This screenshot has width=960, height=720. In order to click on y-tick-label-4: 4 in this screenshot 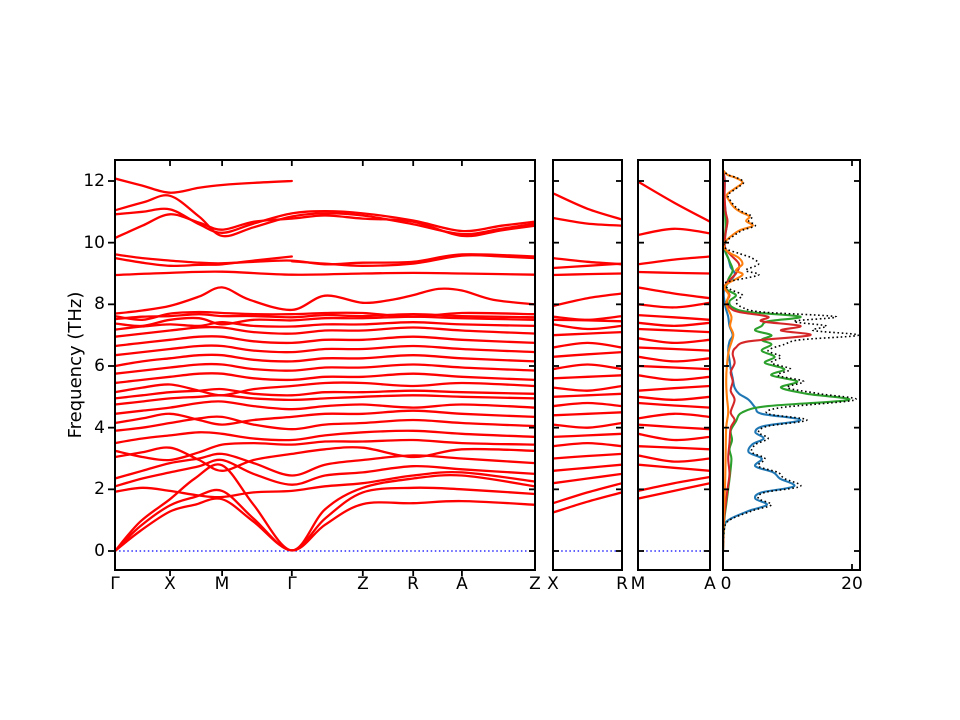, I will do `click(99, 428)`.